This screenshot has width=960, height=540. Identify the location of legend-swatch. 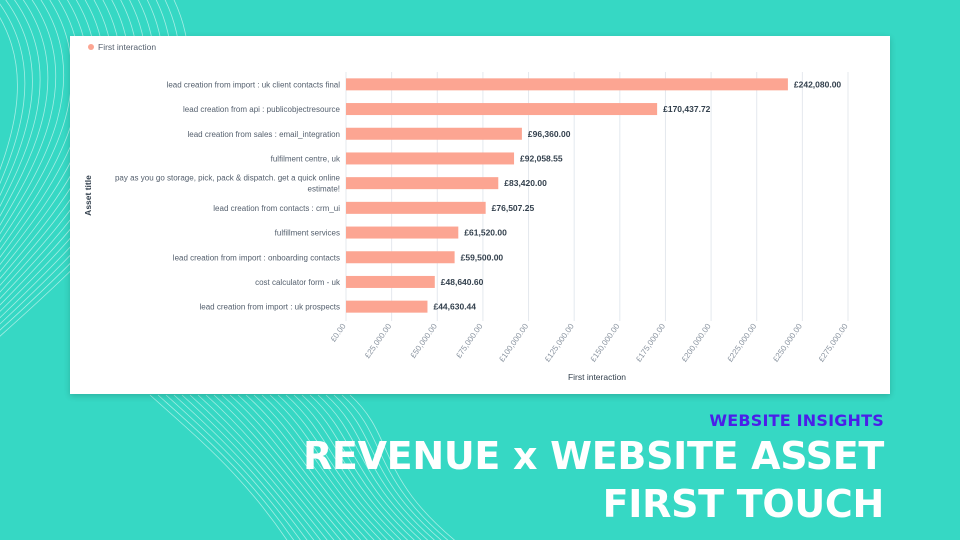
(91, 47).